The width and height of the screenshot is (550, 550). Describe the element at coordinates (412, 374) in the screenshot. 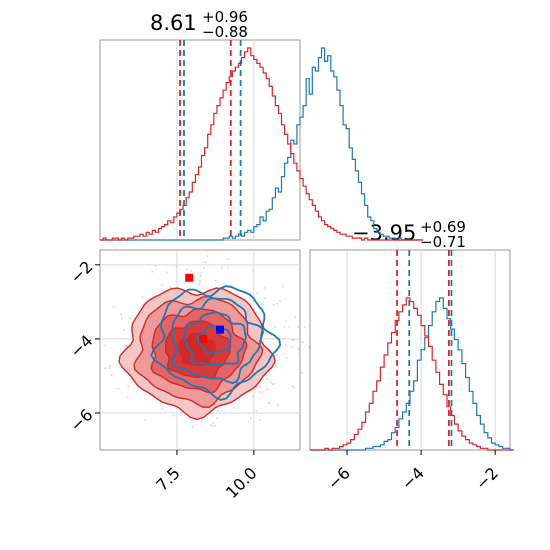

I see `histogram-step-param2-series1` at that location.